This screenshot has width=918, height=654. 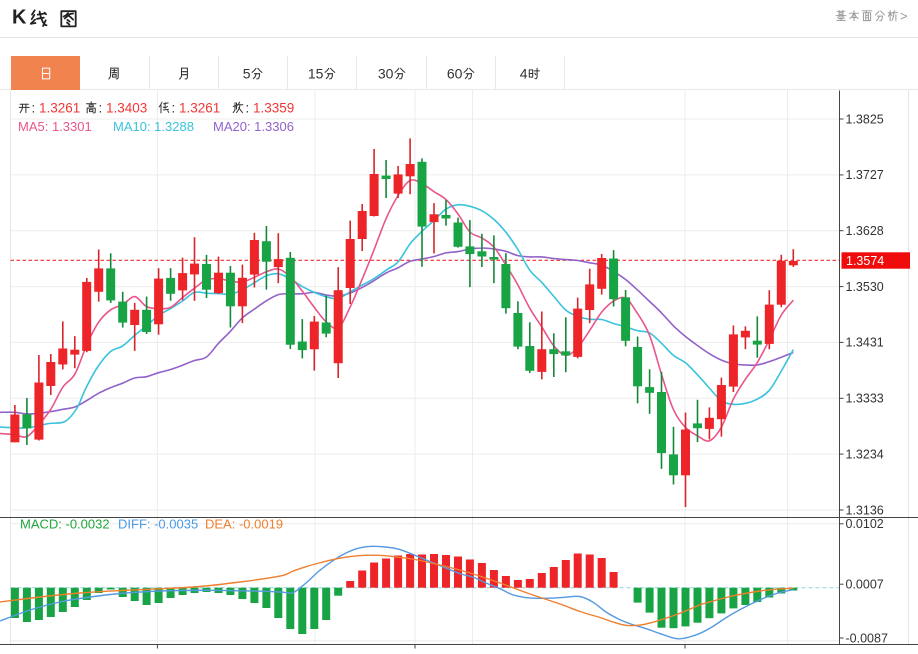 What do you see at coordinates (253, 126) in the screenshot?
I see `svg-text: MA20: 1.3306` at bounding box center [253, 126].